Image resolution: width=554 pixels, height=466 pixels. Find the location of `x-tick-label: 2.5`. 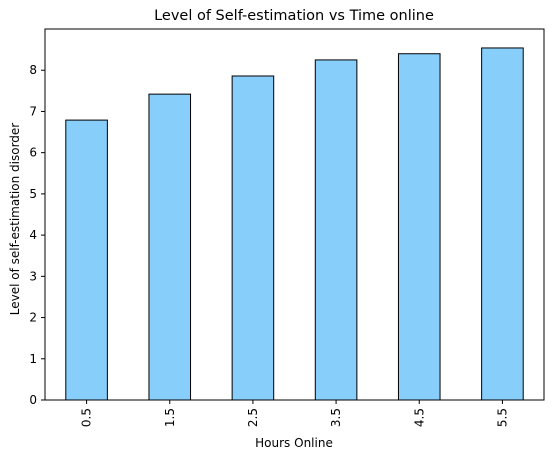

x-tick-label: 2.5 is located at coordinates (253, 417).